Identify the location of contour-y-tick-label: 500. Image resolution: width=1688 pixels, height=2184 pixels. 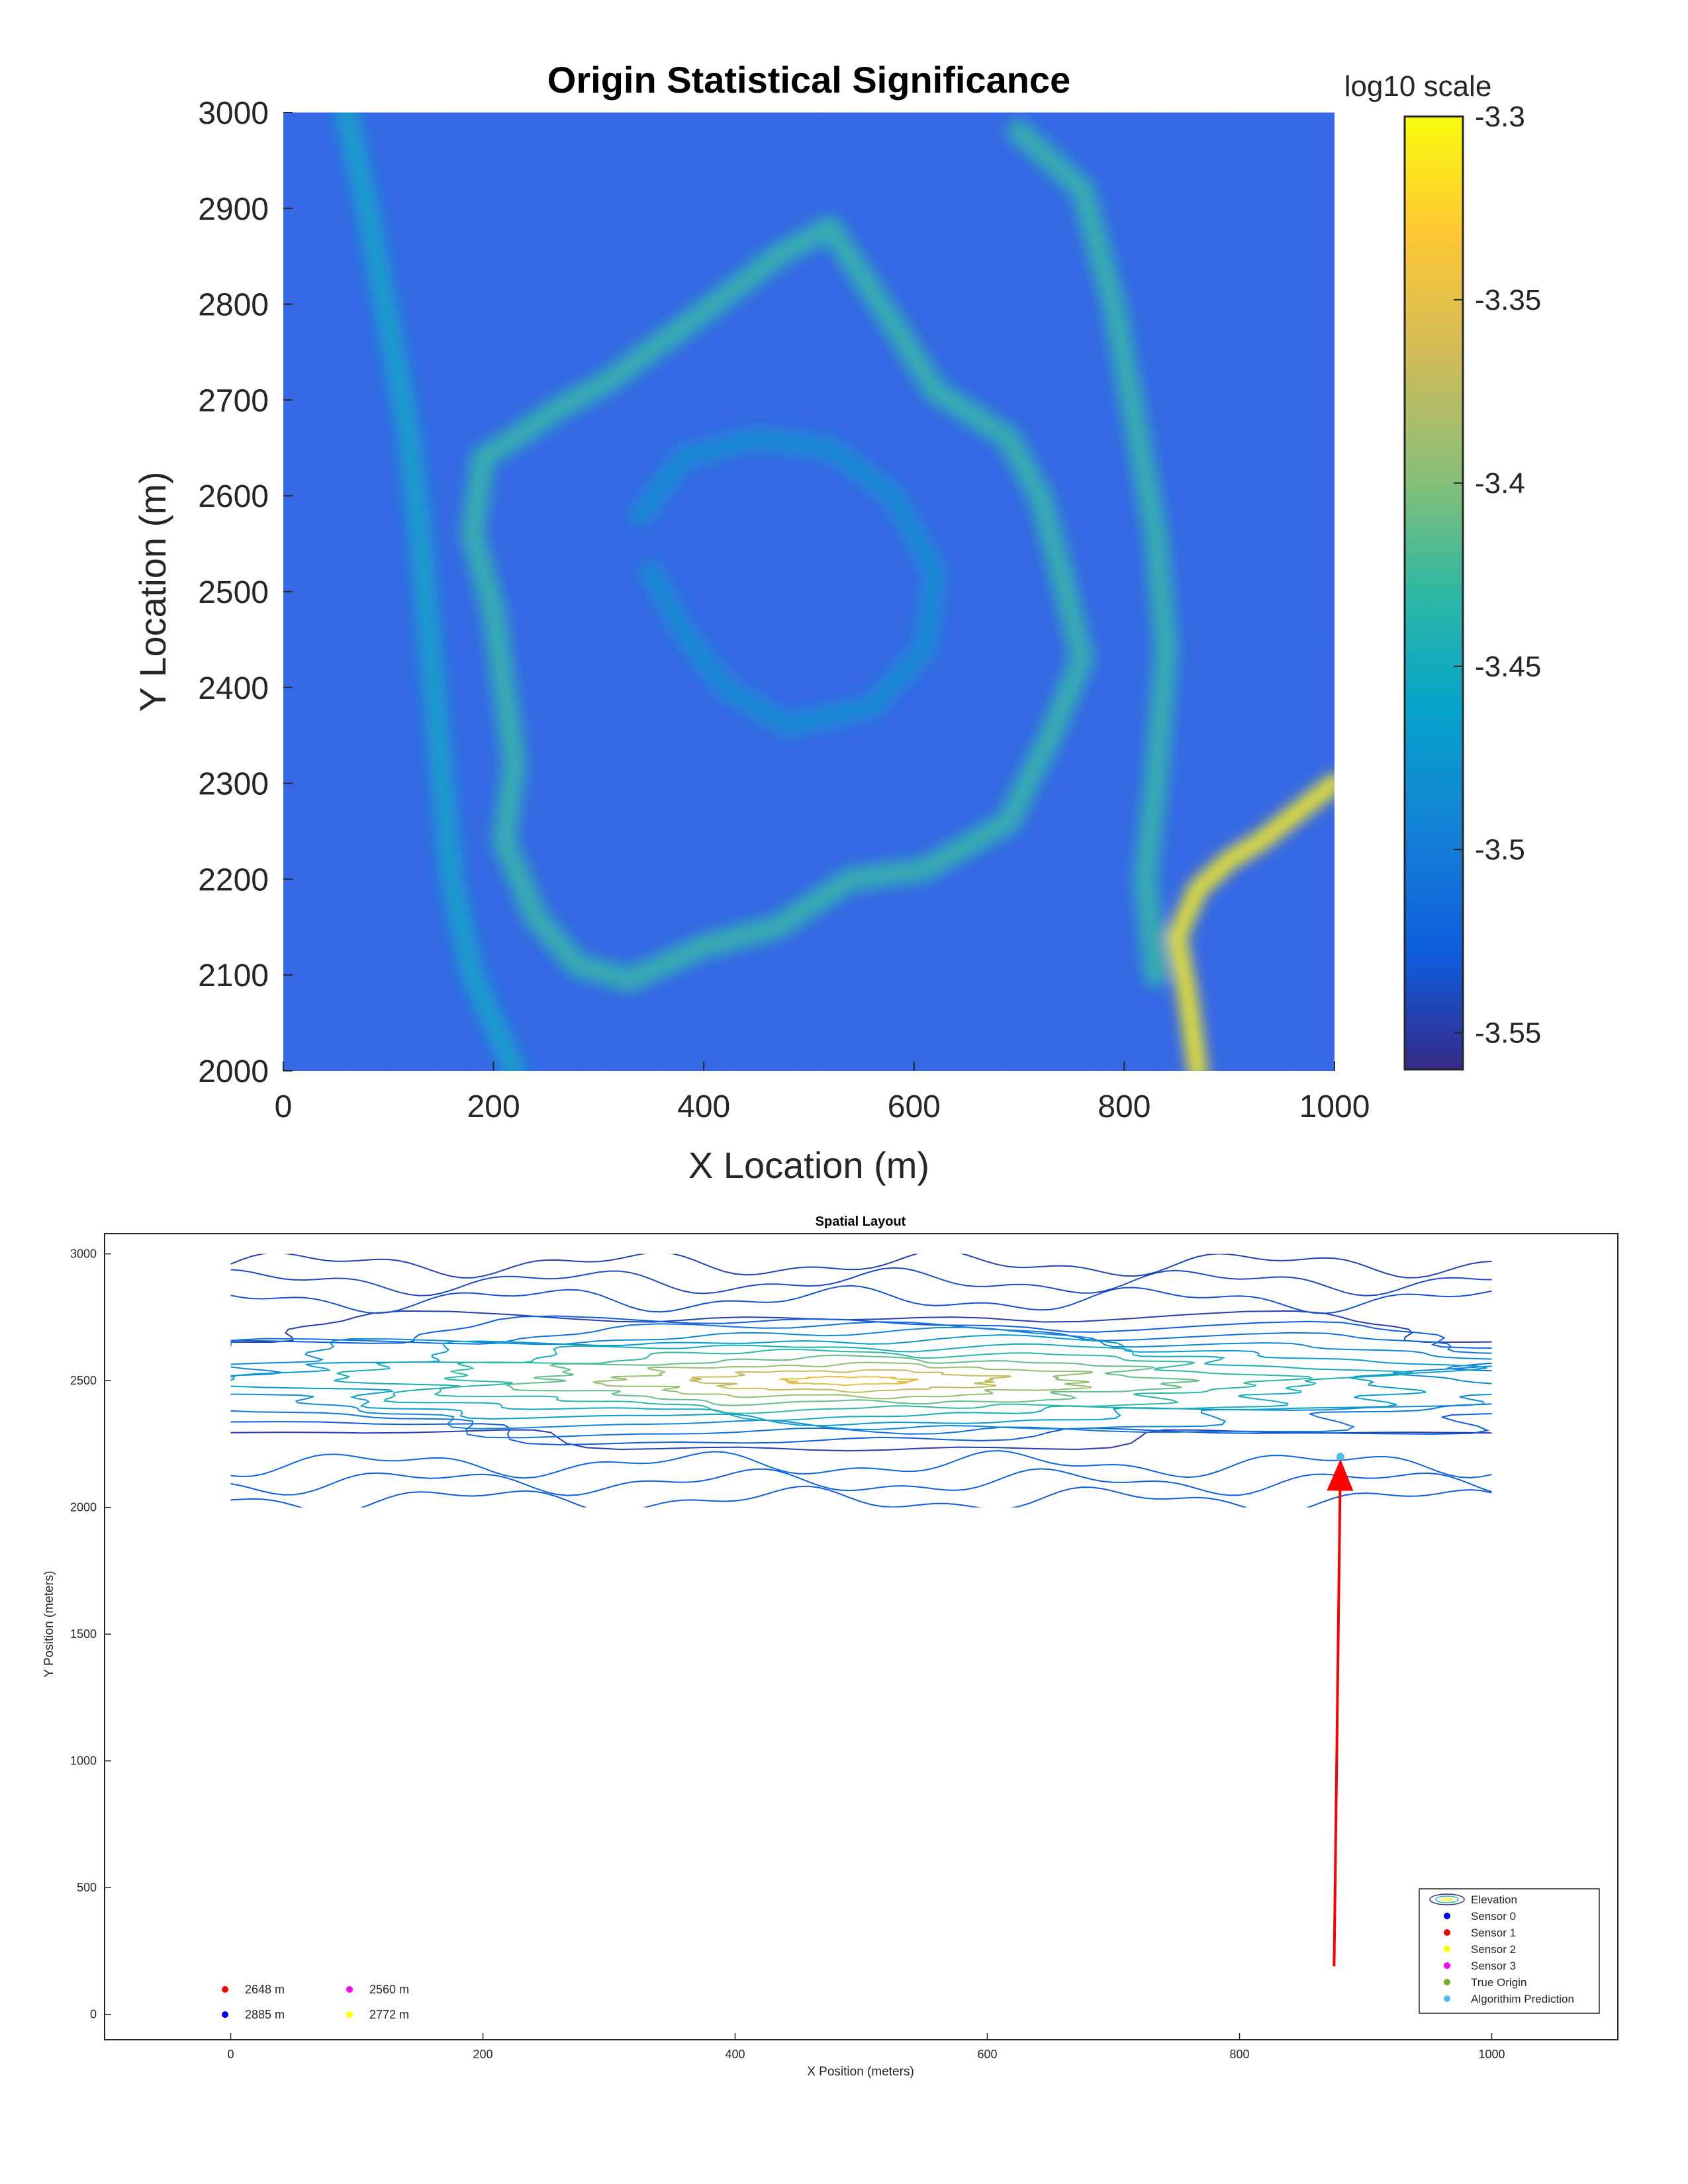
(87, 1888).